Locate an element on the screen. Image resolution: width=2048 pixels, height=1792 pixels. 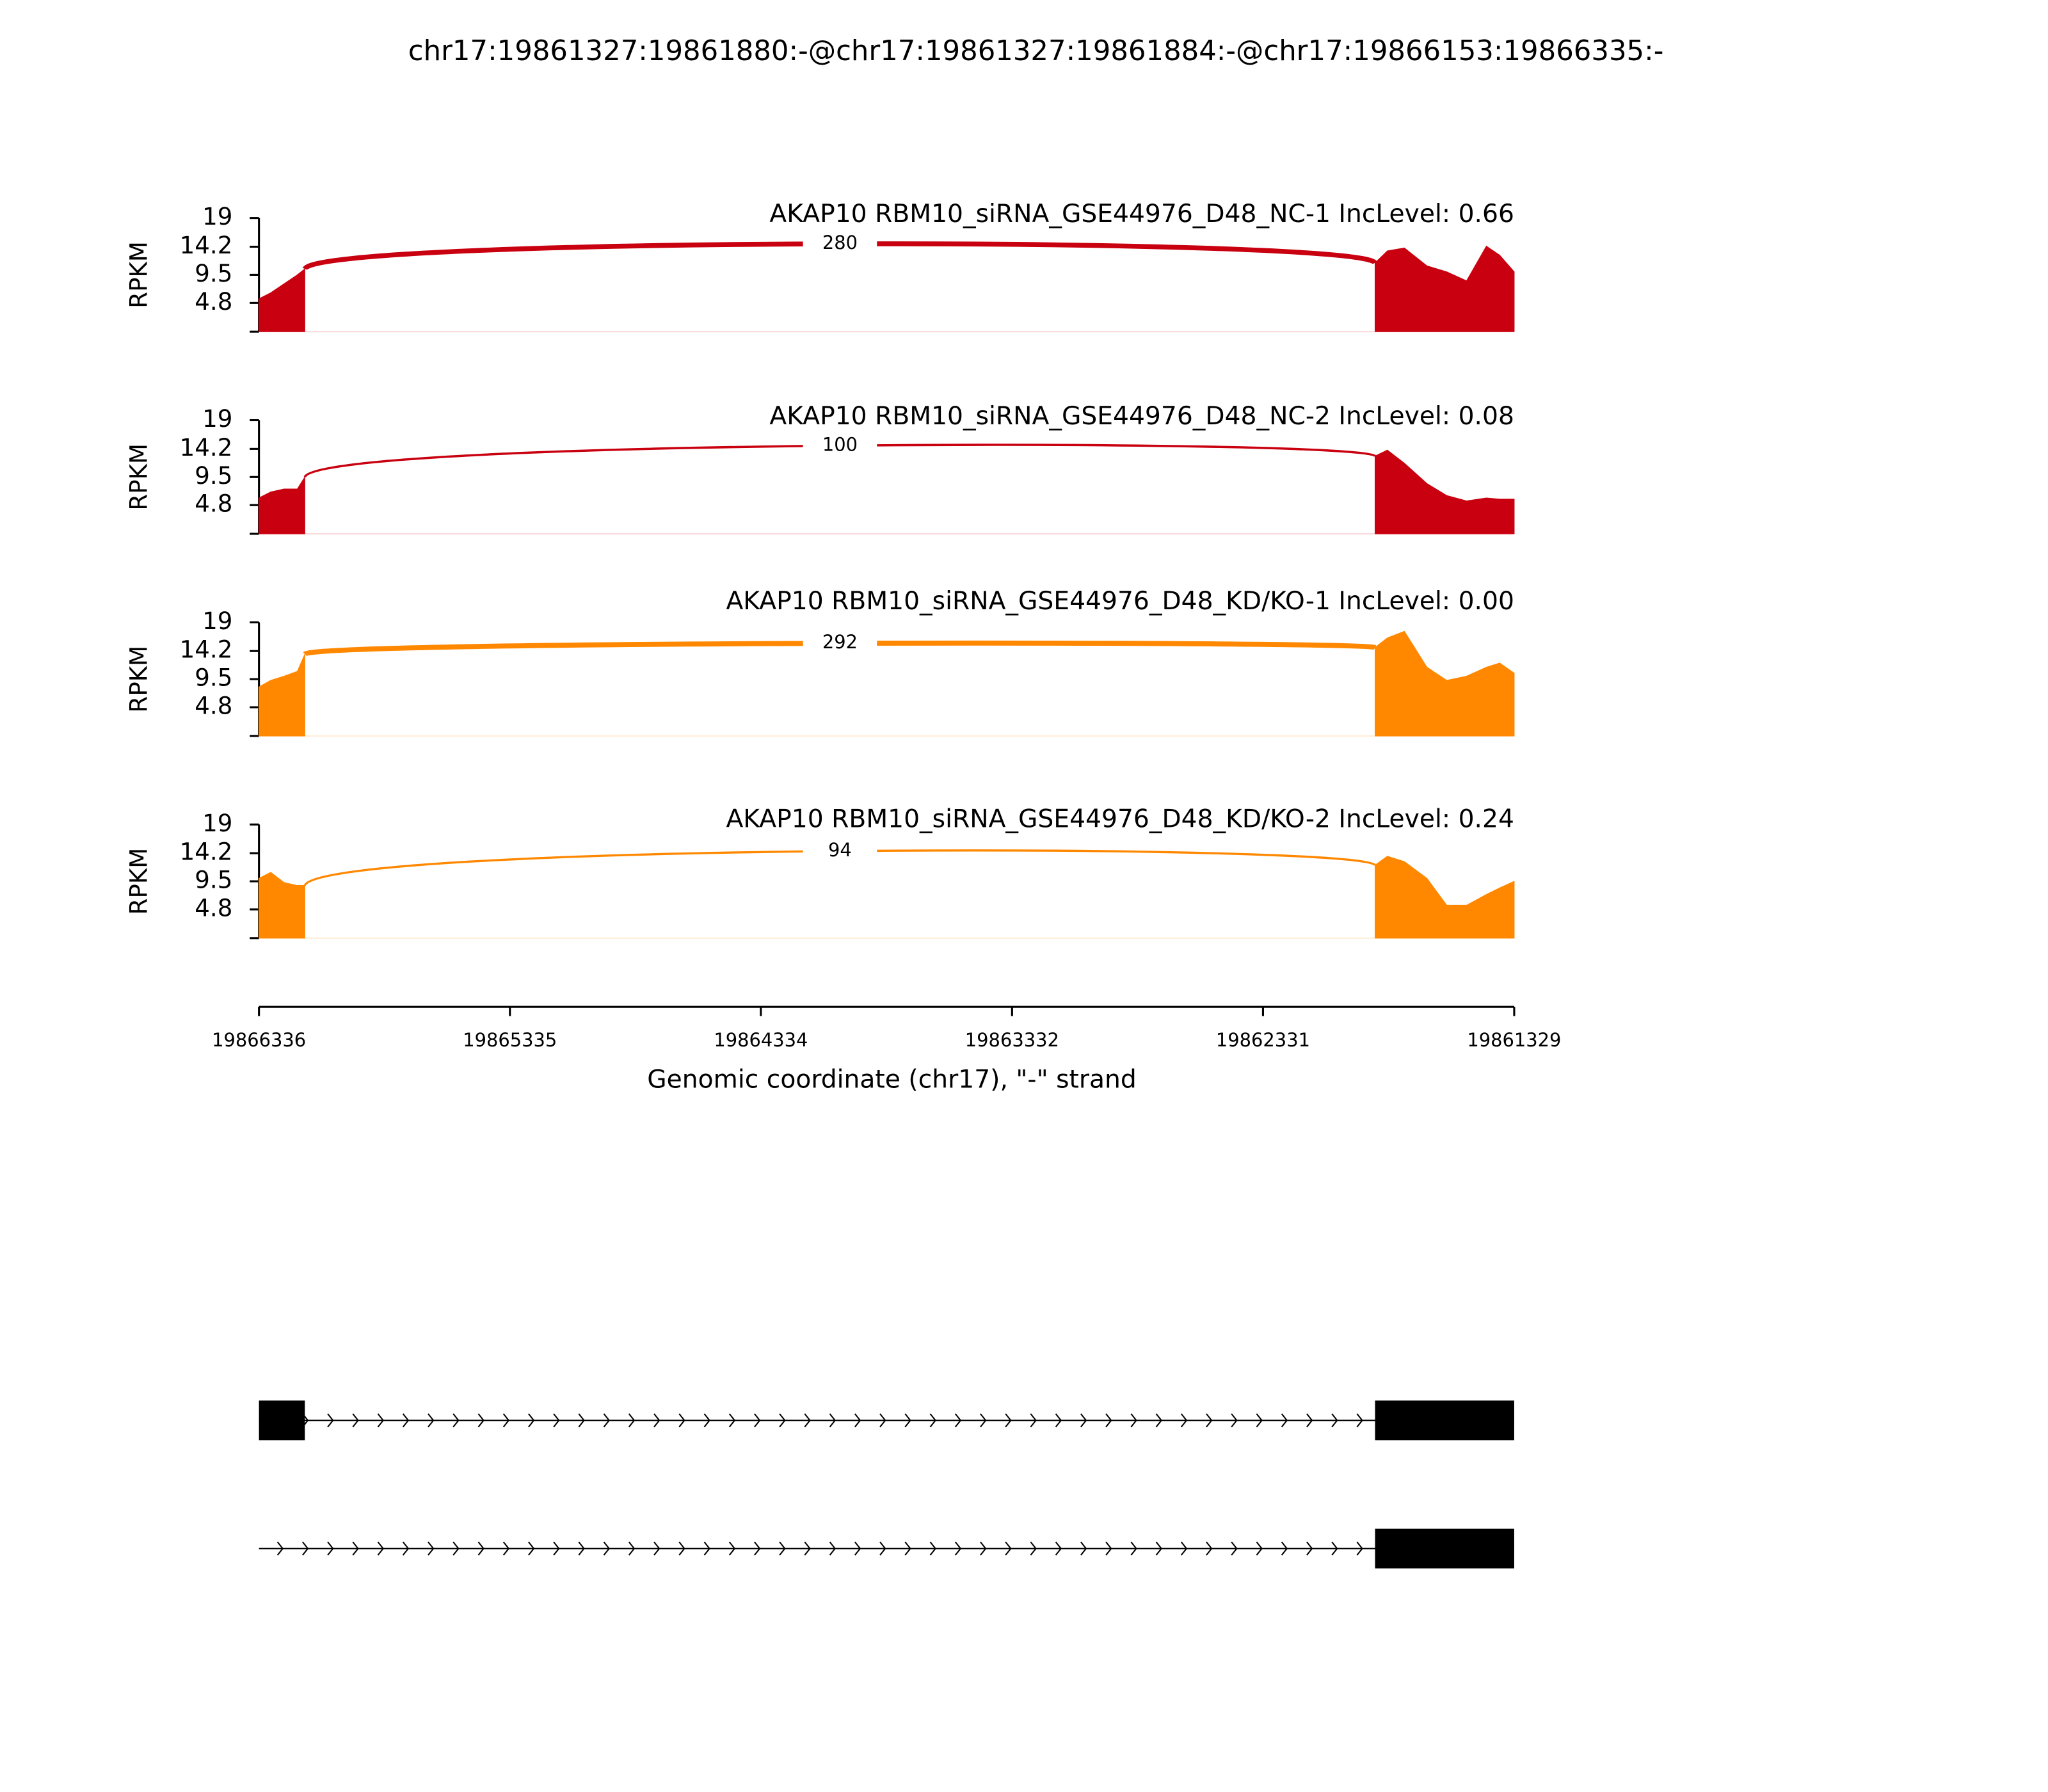
x-tick-label: 19864334 is located at coordinates (761, 1040).